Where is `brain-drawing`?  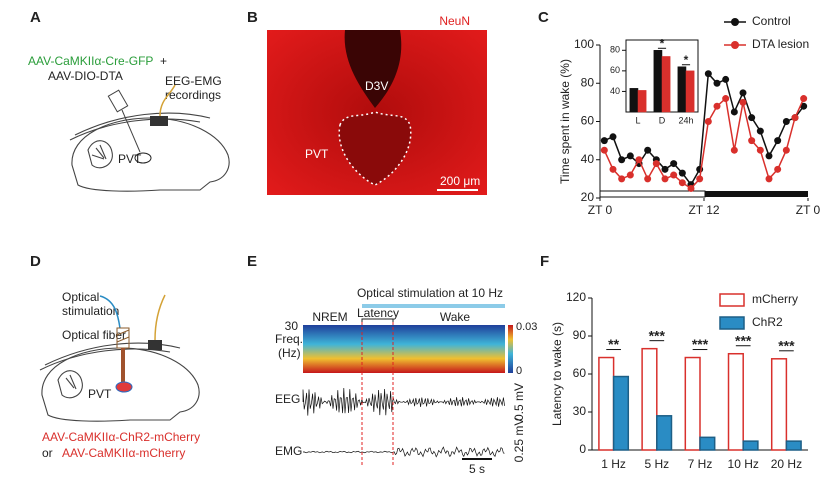 brain-drawing is located at coordinates (149, 138).